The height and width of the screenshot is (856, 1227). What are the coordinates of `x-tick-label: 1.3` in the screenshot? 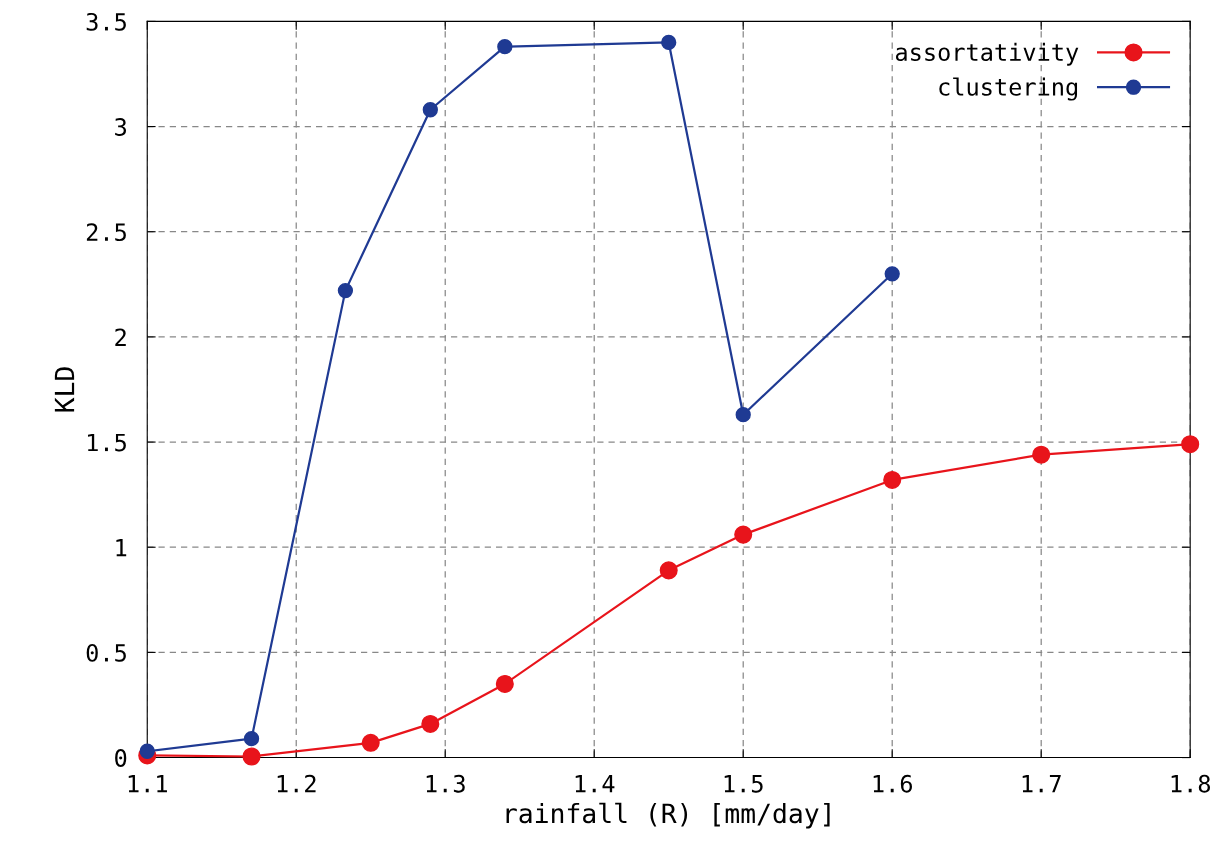 It's located at (445, 783).